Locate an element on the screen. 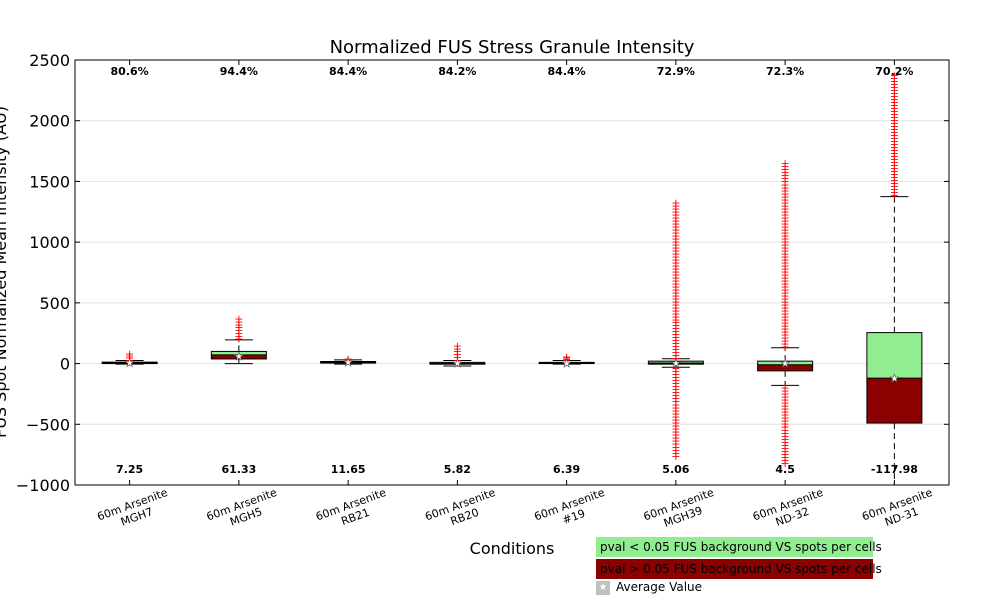 The height and width of the screenshot is (600, 1000). percent-label: 72.9% is located at coordinates (676, 71).